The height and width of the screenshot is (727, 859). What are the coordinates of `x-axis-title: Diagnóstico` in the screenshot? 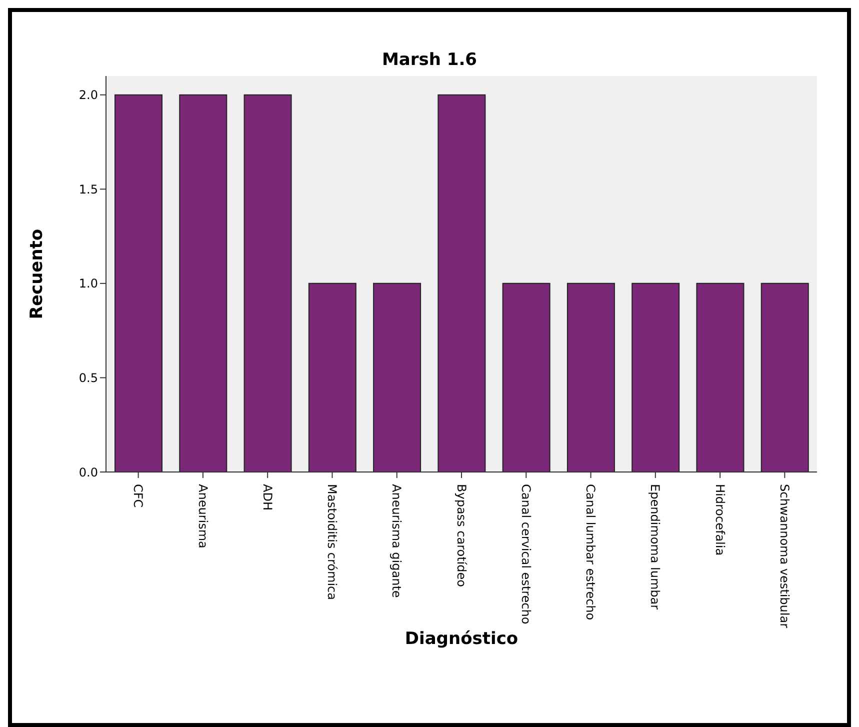 It's located at (461, 639).